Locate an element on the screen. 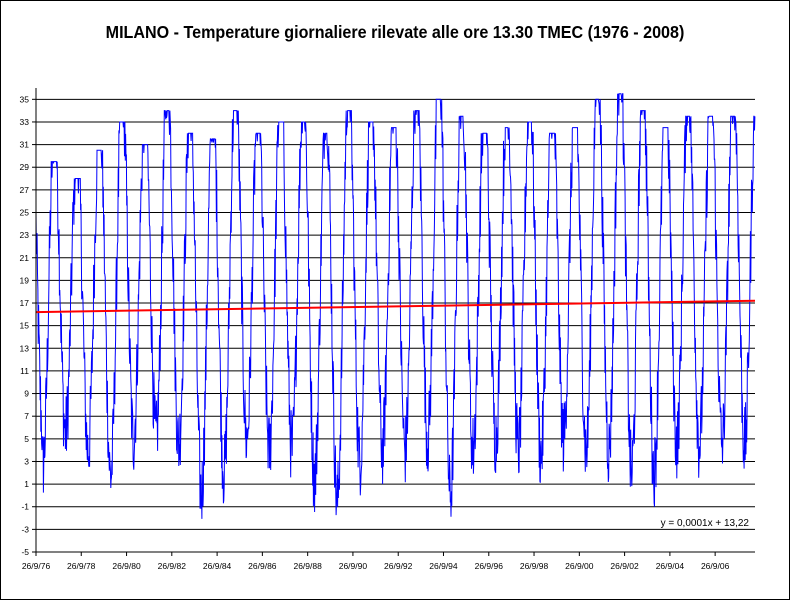 This screenshot has width=790, height=600. x-tick-label: 26/9/84 is located at coordinates (217, 566).